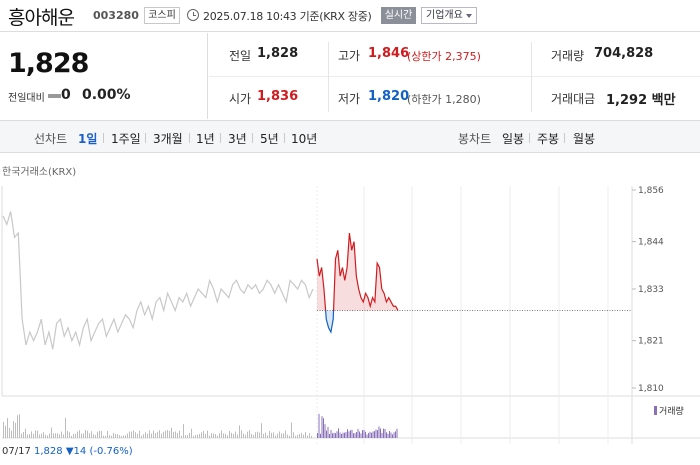 This screenshot has width=700, height=465. What do you see at coordinates (104, 76) in the screenshot?
I see `price-panel: 1,828 전일대비 0 0.00%` at bounding box center [104, 76].